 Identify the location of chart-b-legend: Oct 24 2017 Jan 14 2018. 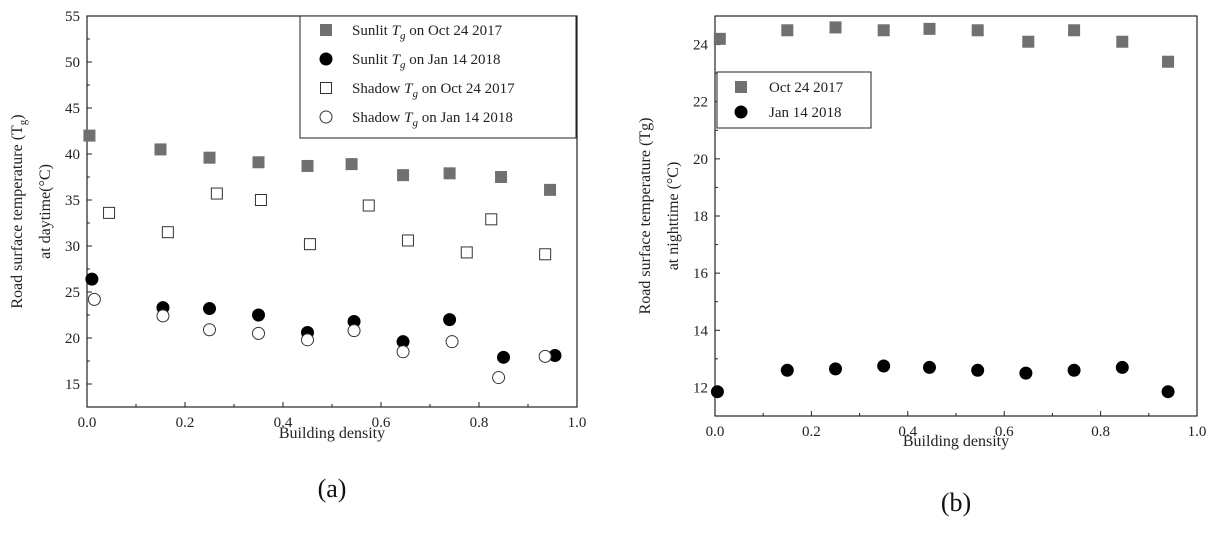
(794, 100).